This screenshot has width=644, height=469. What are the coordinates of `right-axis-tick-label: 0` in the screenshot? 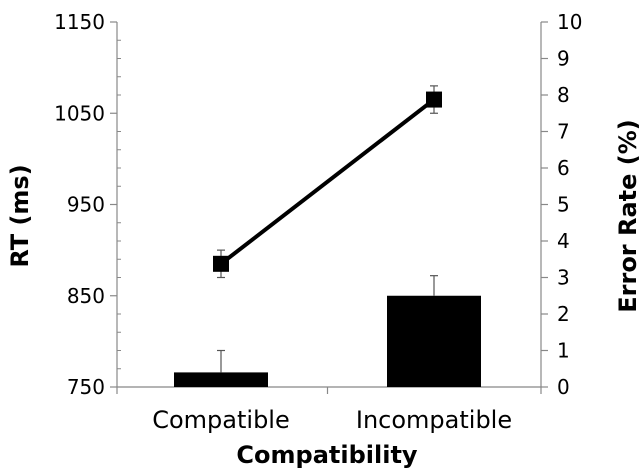 It's located at (563, 387).